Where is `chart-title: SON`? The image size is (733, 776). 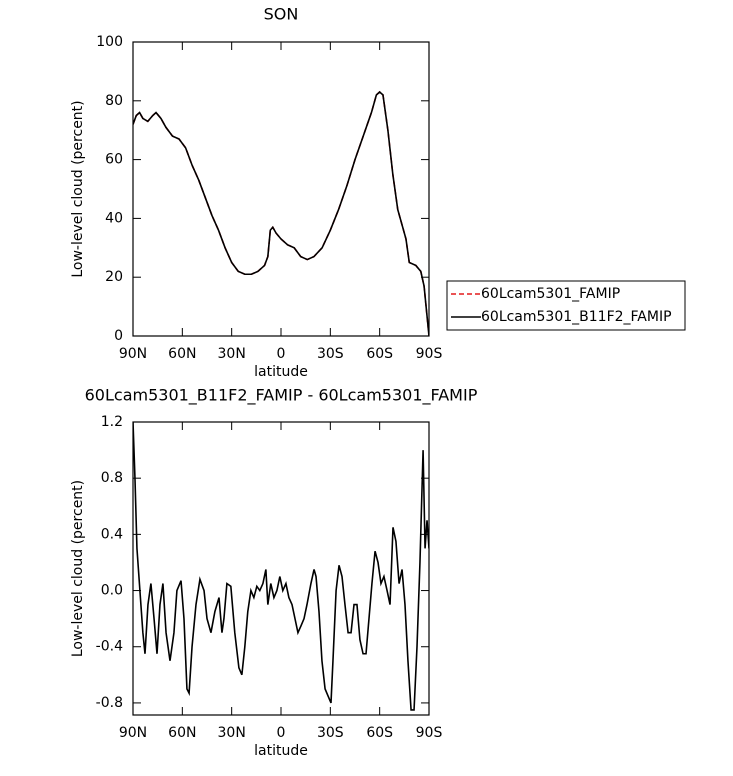
chart-title: SON is located at coordinates (281, 14).